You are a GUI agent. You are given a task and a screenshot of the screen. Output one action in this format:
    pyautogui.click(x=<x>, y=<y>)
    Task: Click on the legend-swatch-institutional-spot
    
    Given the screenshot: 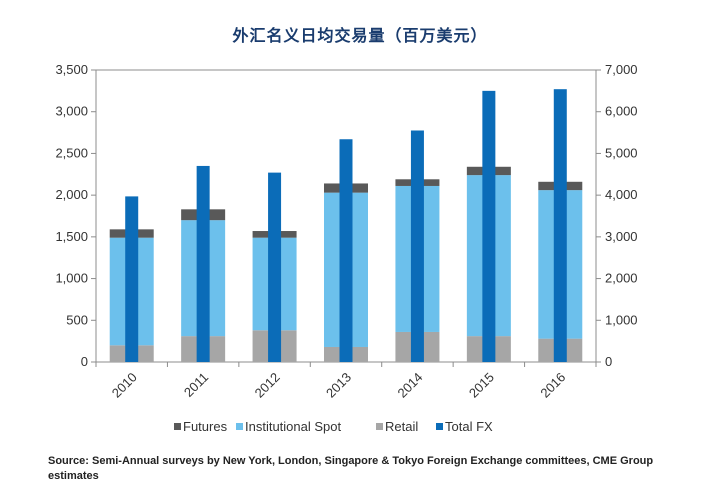 What is the action you would take?
    pyautogui.click(x=239, y=426)
    